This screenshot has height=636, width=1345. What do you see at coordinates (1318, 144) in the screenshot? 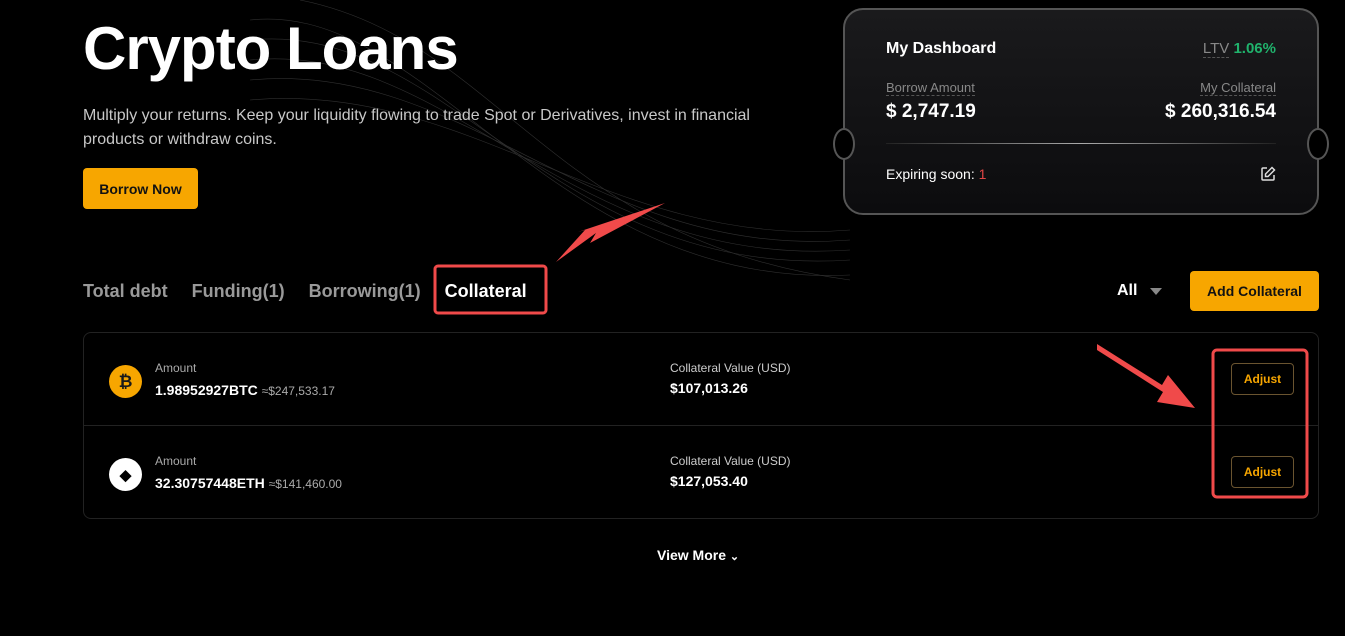
I see `card-notch-right` at bounding box center [1318, 144].